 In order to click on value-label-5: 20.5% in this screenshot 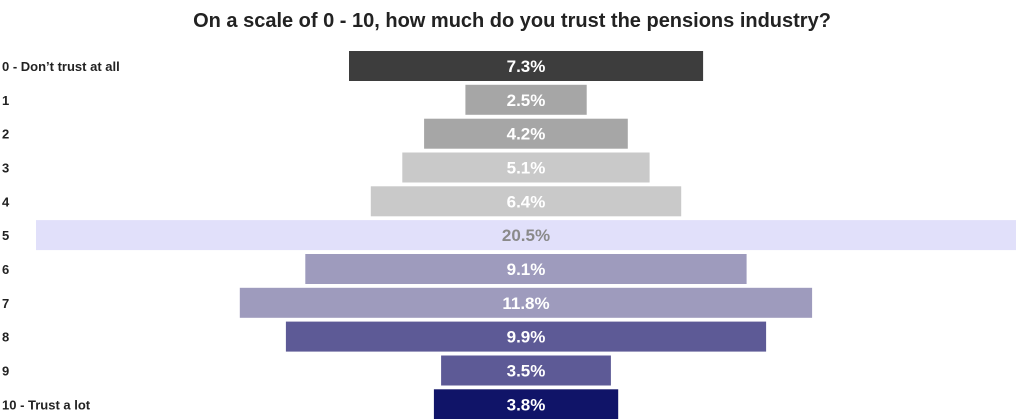, I will do `click(526, 235)`.